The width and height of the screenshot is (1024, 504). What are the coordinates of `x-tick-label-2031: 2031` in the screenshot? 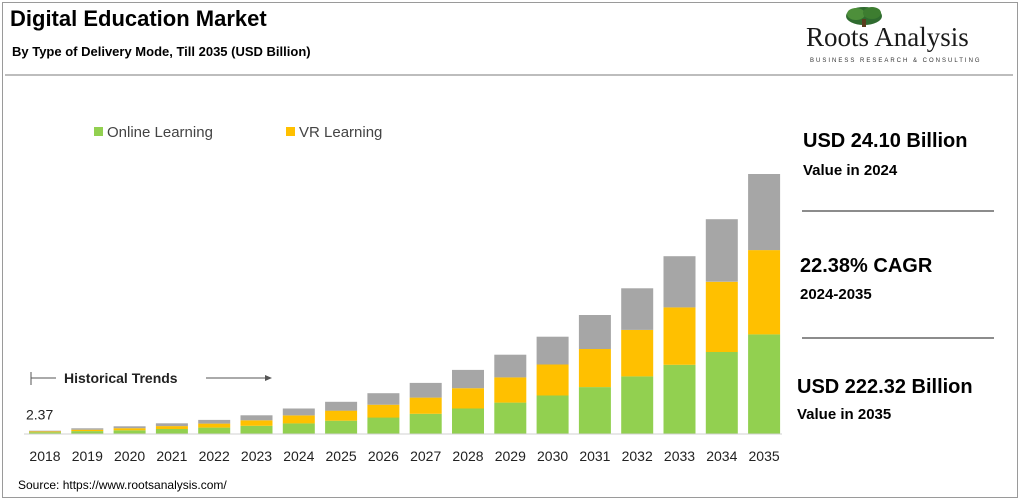 It's located at (594, 456).